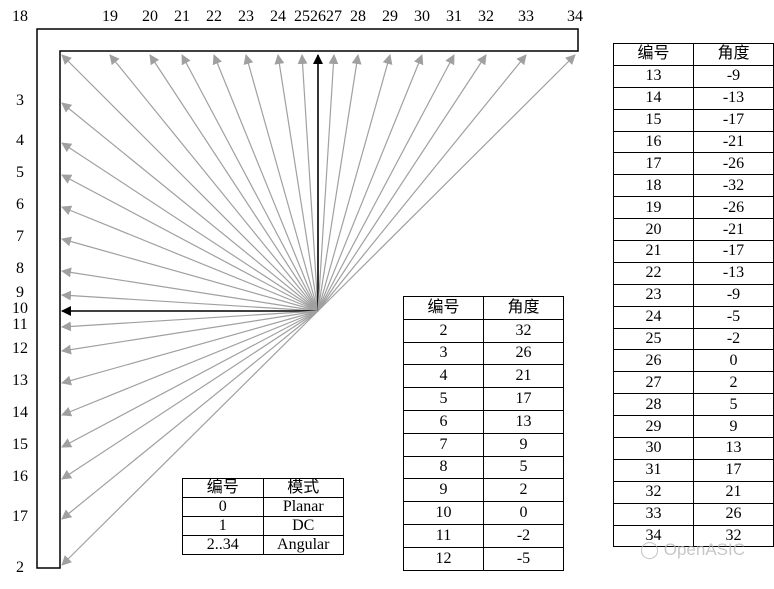  Describe the element at coordinates (653, 98) in the screenshot. I see `cell: 14` at that location.